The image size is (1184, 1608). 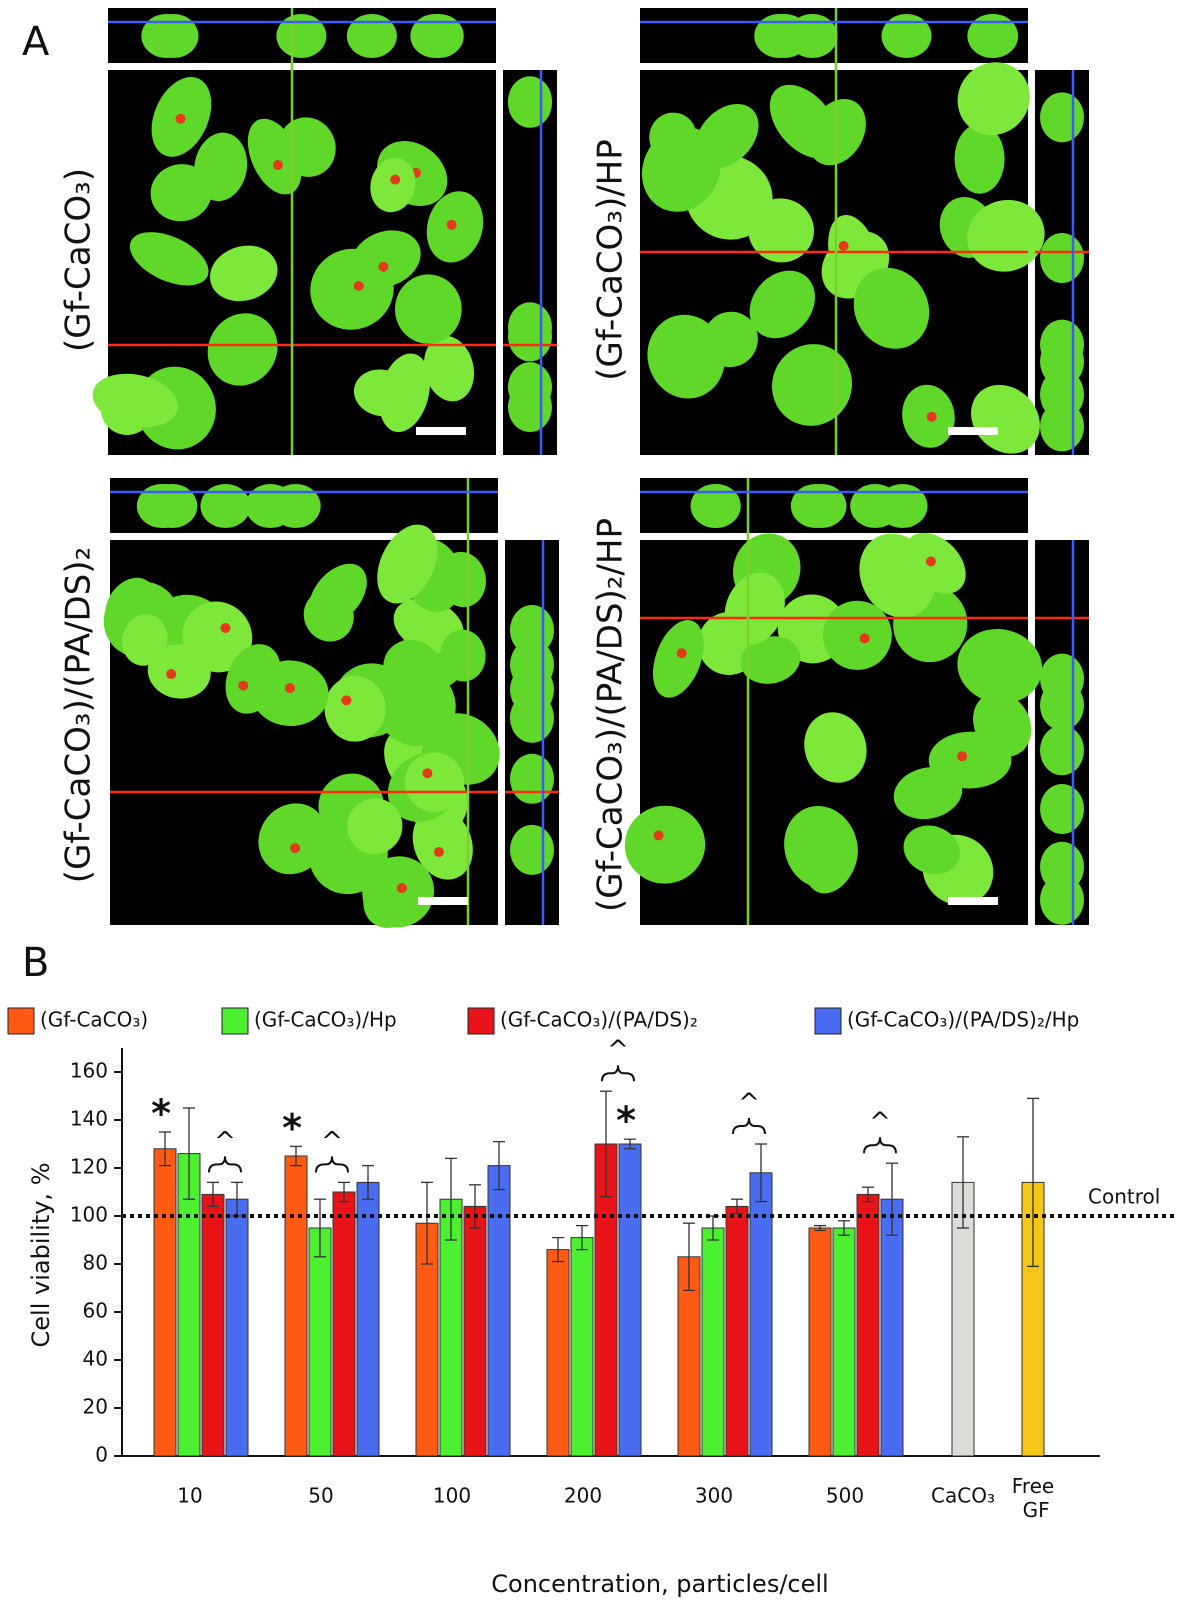 What do you see at coordinates (1124, 1197) in the screenshot?
I see `reference-label: Control` at bounding box center [1124, 1197].